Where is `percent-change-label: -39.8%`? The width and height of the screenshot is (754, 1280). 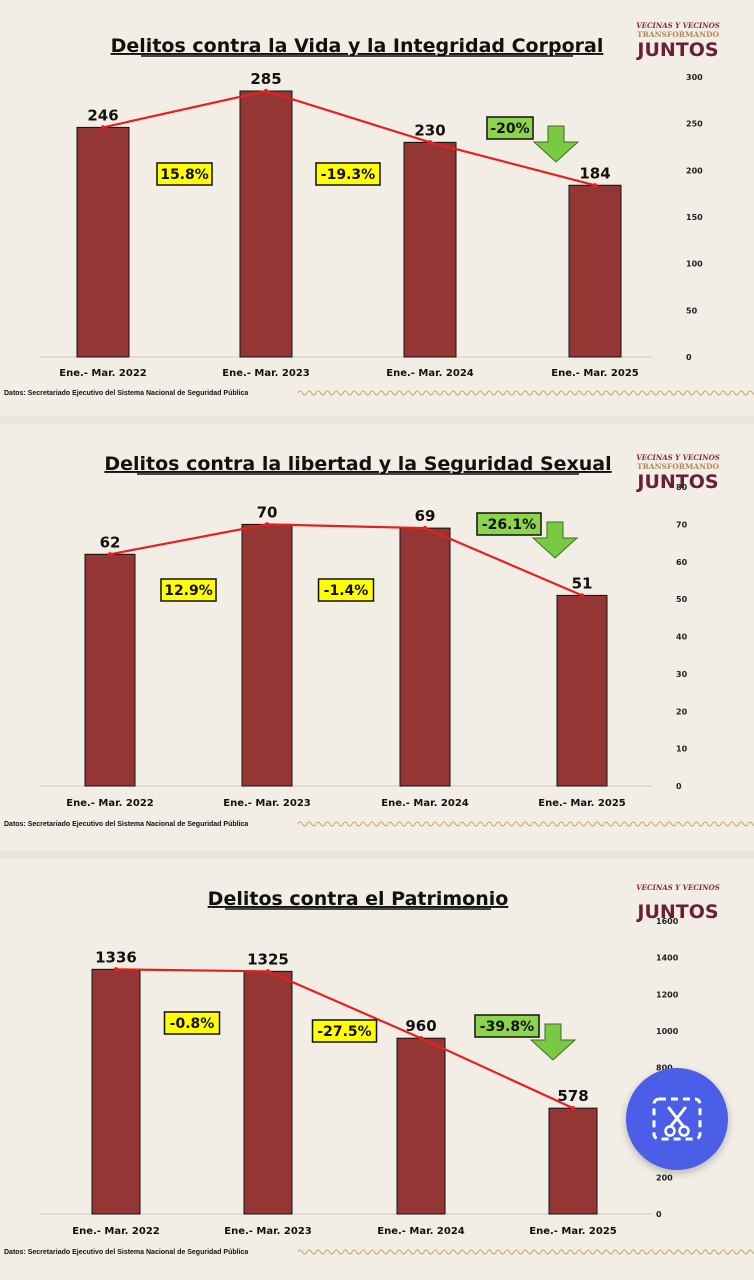 percent-change-label: -39.8% is located at coordinates (507, 1027).